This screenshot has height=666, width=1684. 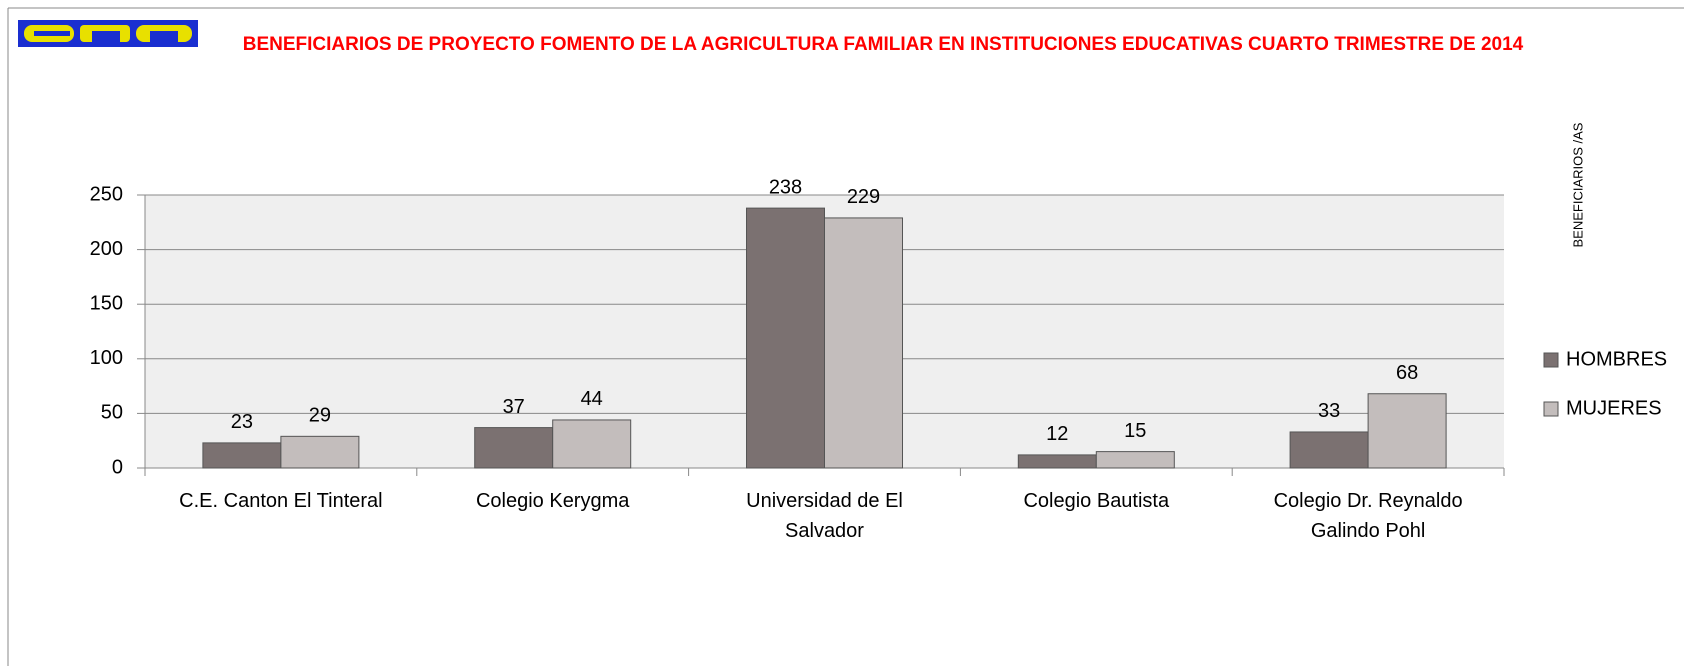 What do you see at coordinates (1577, 184) in the screenshot?
I see `y-axis-label: BENEFICIARIOS /AS` at bounding box center [1577, 184].